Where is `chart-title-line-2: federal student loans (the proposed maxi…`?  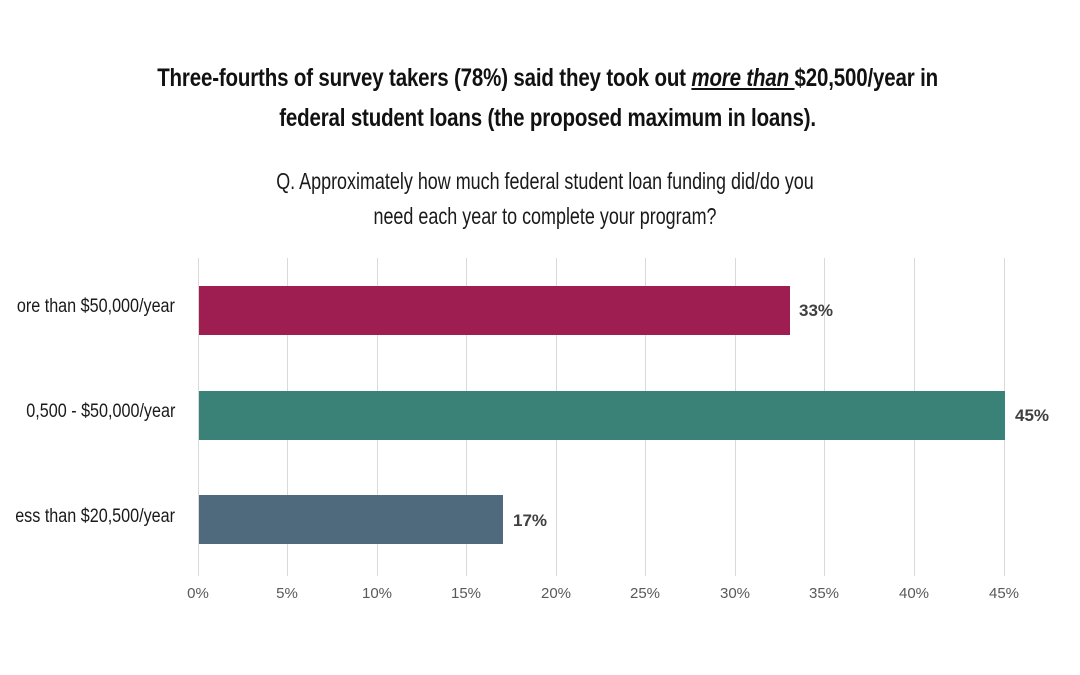
chart-title-line-2: federal student loans (the proposed maxi… is located at coordinates (547, 118).